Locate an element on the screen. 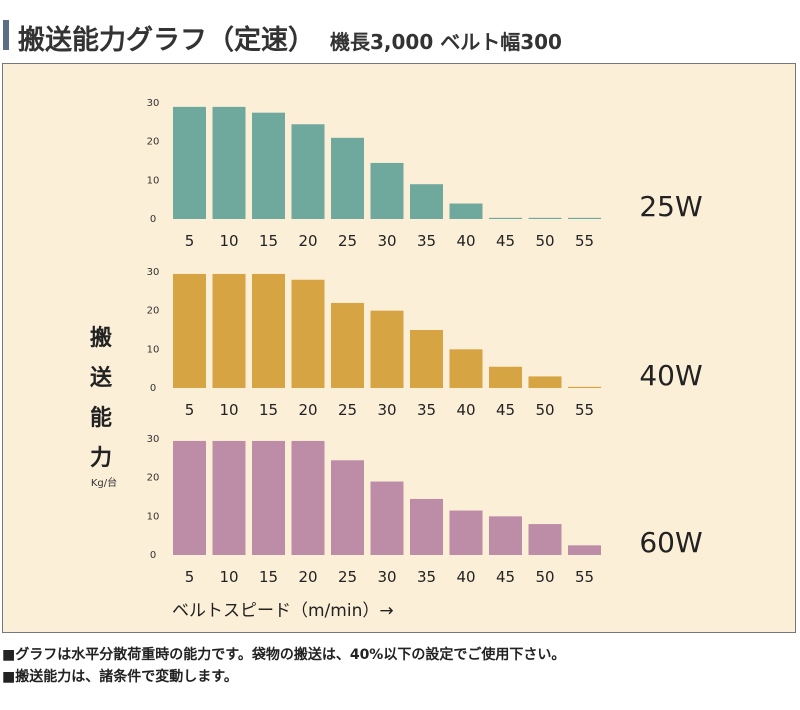  title-accent-bar is located at coordinates (6, 35).